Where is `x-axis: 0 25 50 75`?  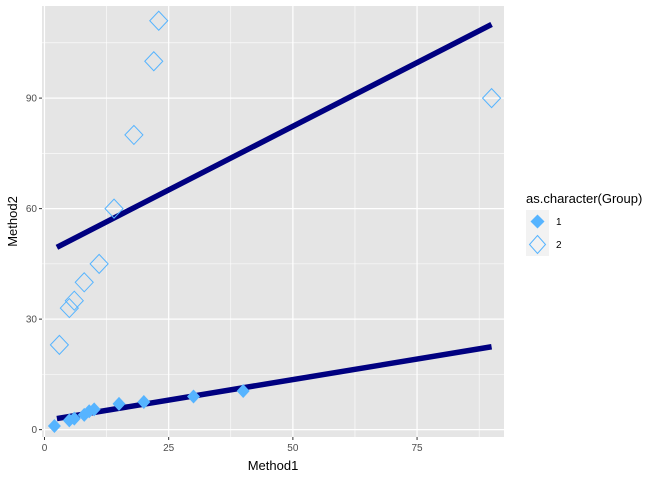 x-axis: 0 25 50 75 is located at coordinates (232, 445).